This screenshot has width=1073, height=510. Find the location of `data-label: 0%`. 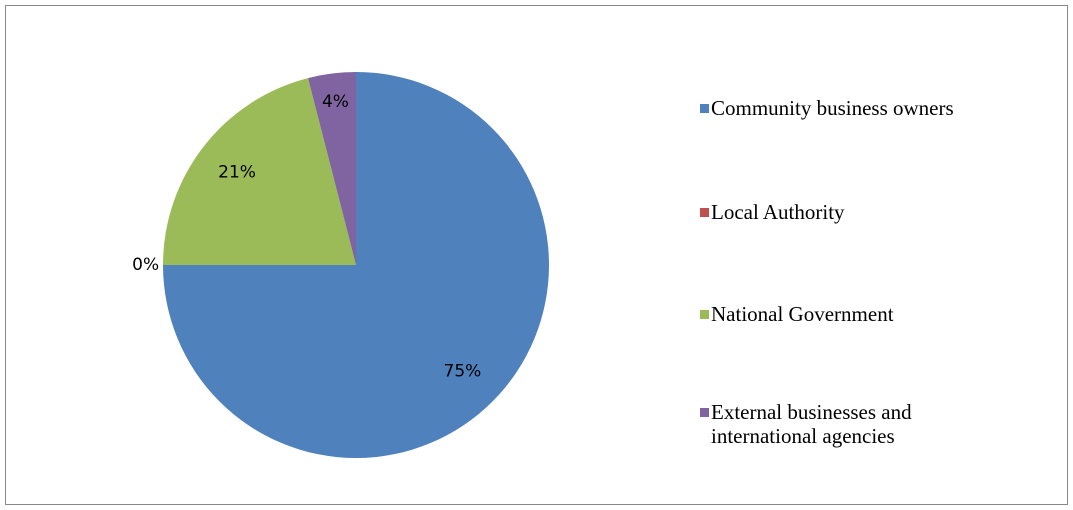

data-label: 0% is located at coordinates (145, 265).